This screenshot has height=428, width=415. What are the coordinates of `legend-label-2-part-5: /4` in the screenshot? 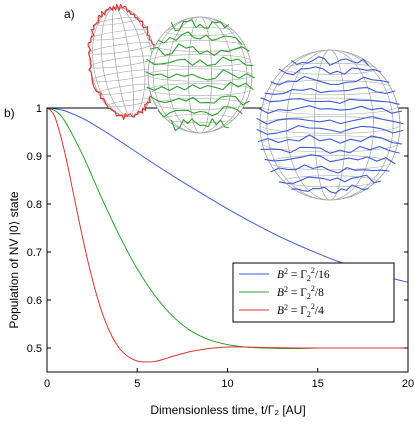 It's located at (319, 311).